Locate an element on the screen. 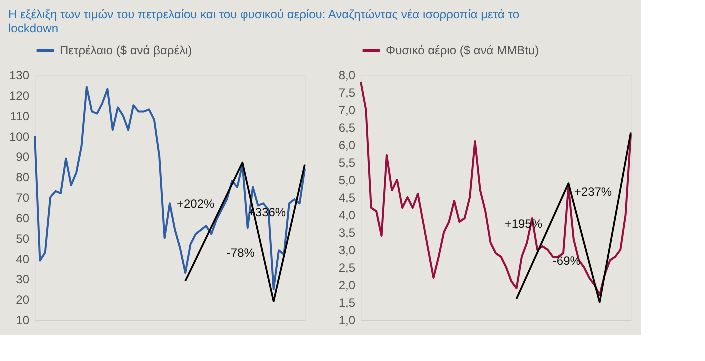 The image size is (705, 361). legend-label: Φυσικό αέριο ($ ανά MMBtu) is located at coordinates (463, 51).